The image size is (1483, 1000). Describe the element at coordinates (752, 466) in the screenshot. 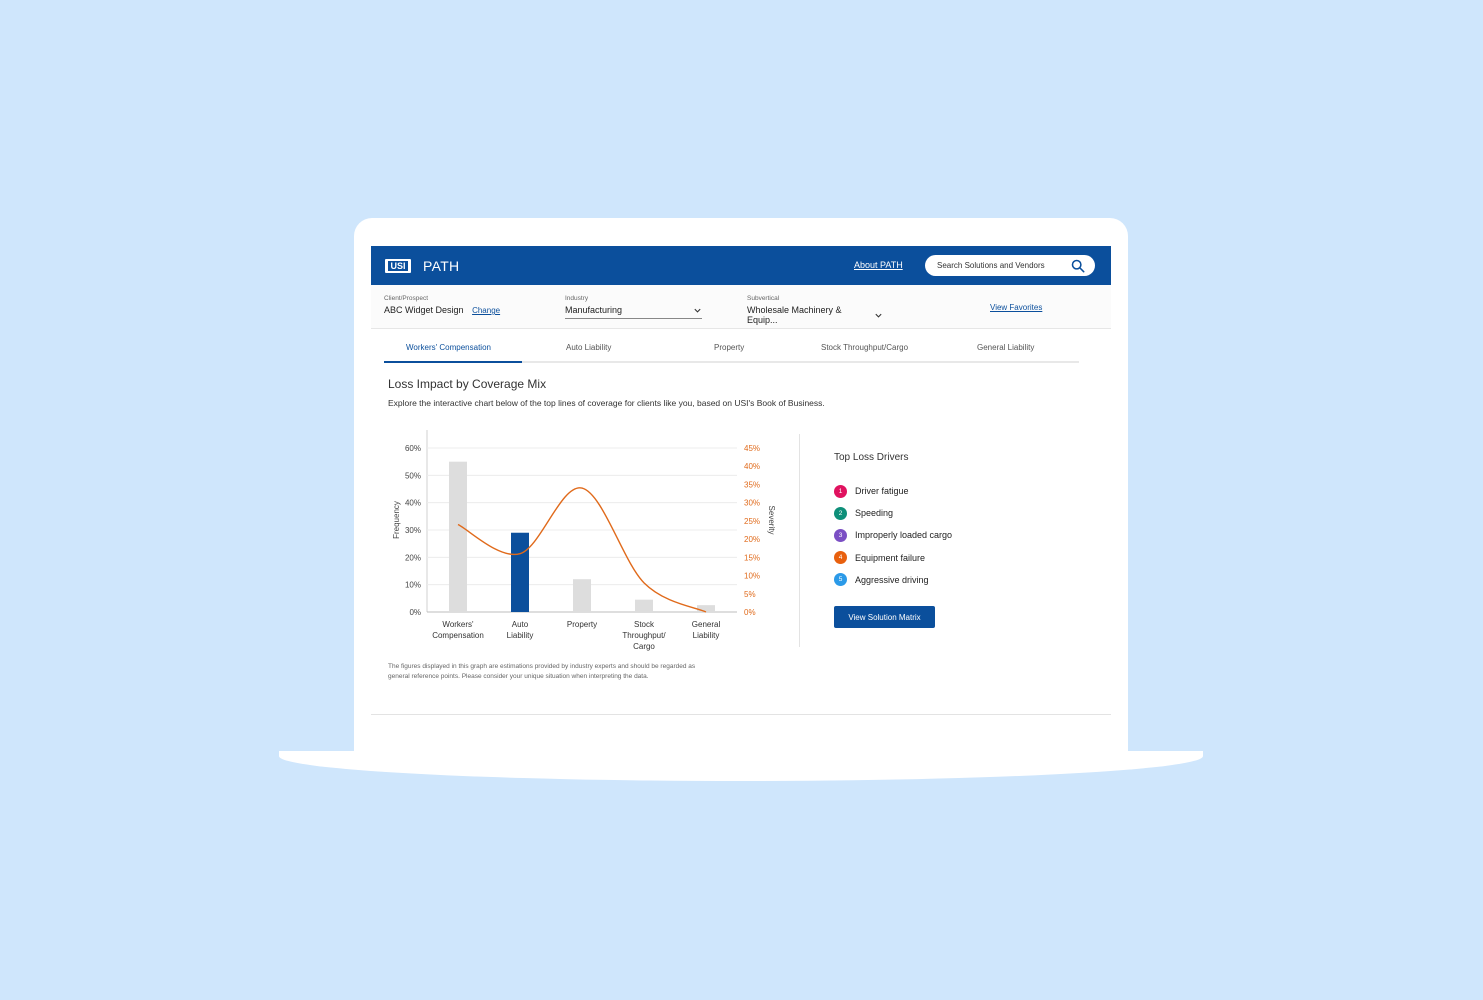

I see `y2-tick-label: 40%` at that location.